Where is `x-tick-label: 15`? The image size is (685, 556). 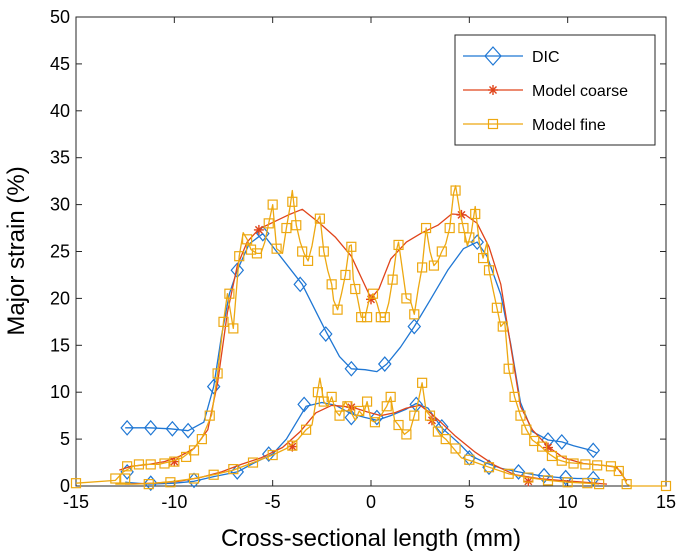
x-tick-label: 15 is located at coordinates (666, 502).